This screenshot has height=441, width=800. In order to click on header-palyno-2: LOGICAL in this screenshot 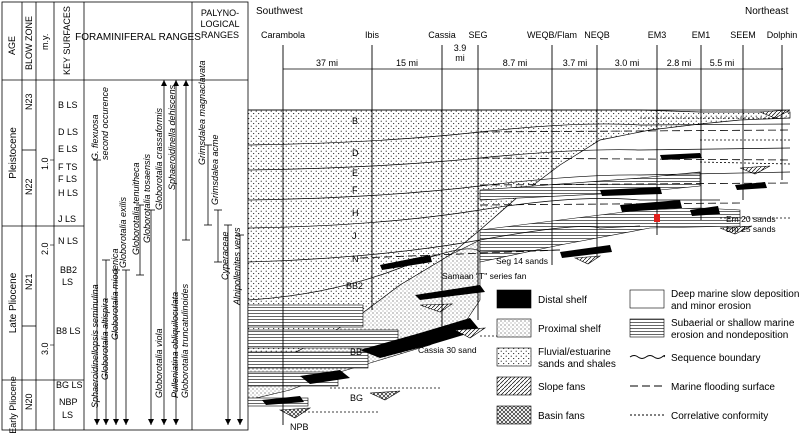, I will do `click(219, 24)`.